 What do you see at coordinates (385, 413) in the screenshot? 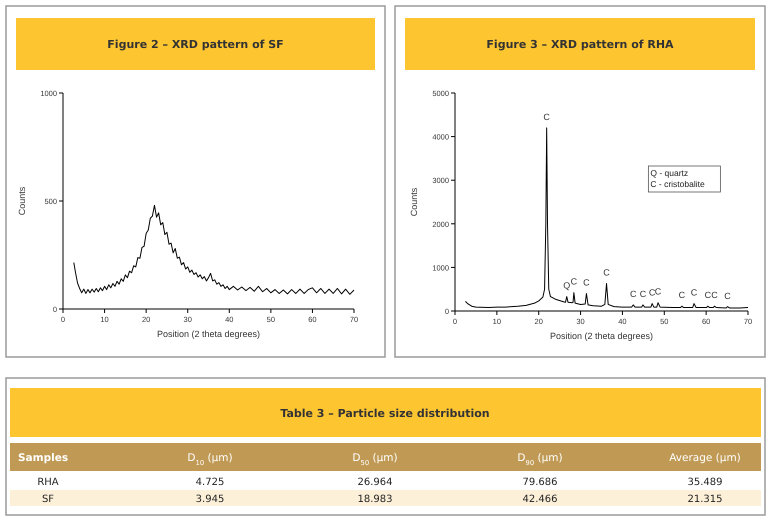
I see `text: Table 3 – Particle size distribution` at bounding box center [385, 413].